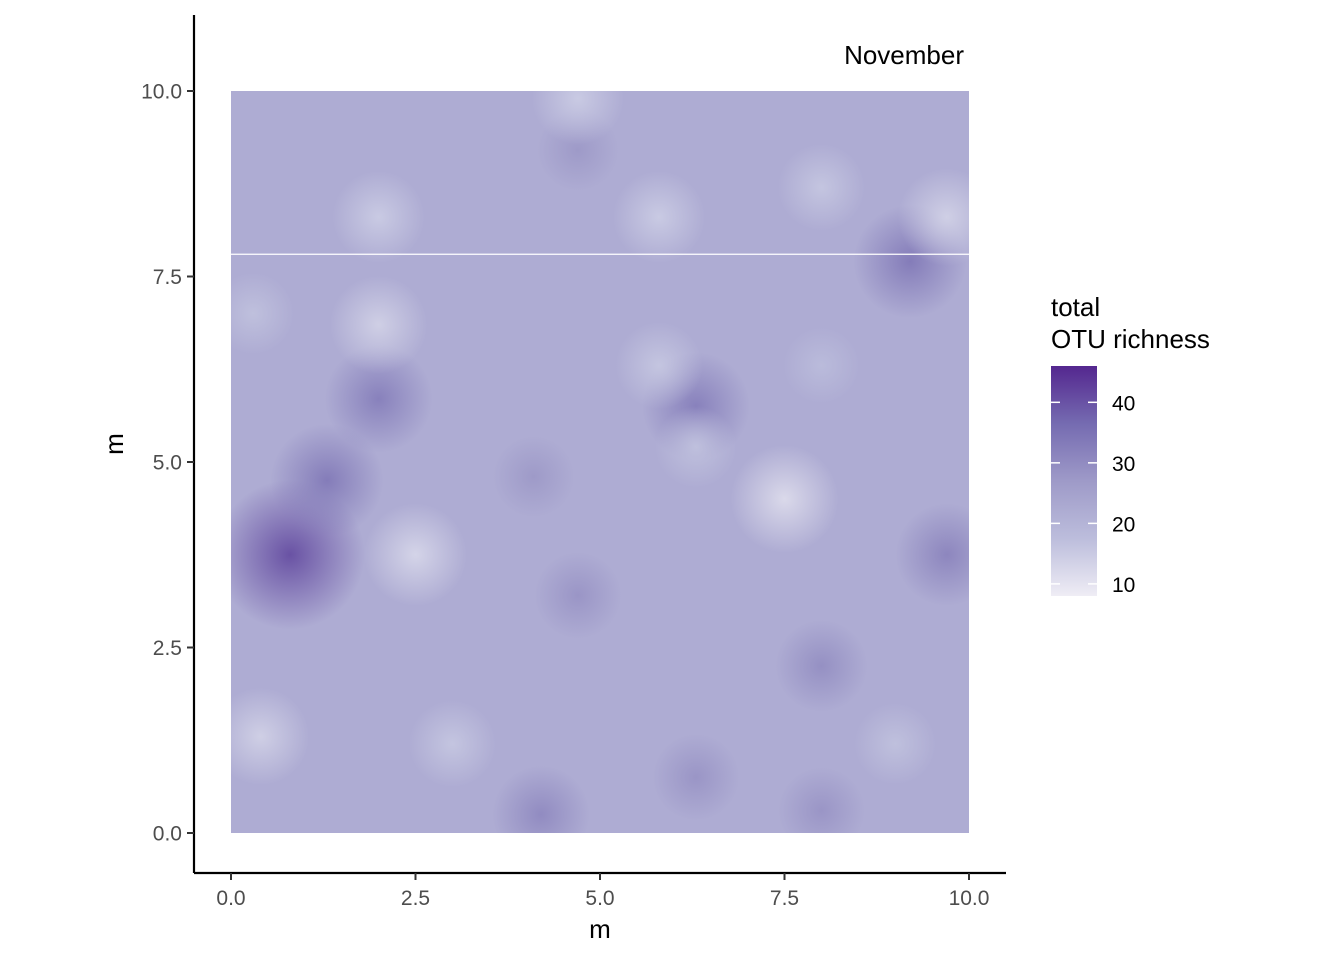 Image resolution: width=1344 pixels, height=960 pixels. What do you see at coordinates (1074, 481) in the screenshot?
I see `legend-colorbar` at bounding box center [1074, 481].